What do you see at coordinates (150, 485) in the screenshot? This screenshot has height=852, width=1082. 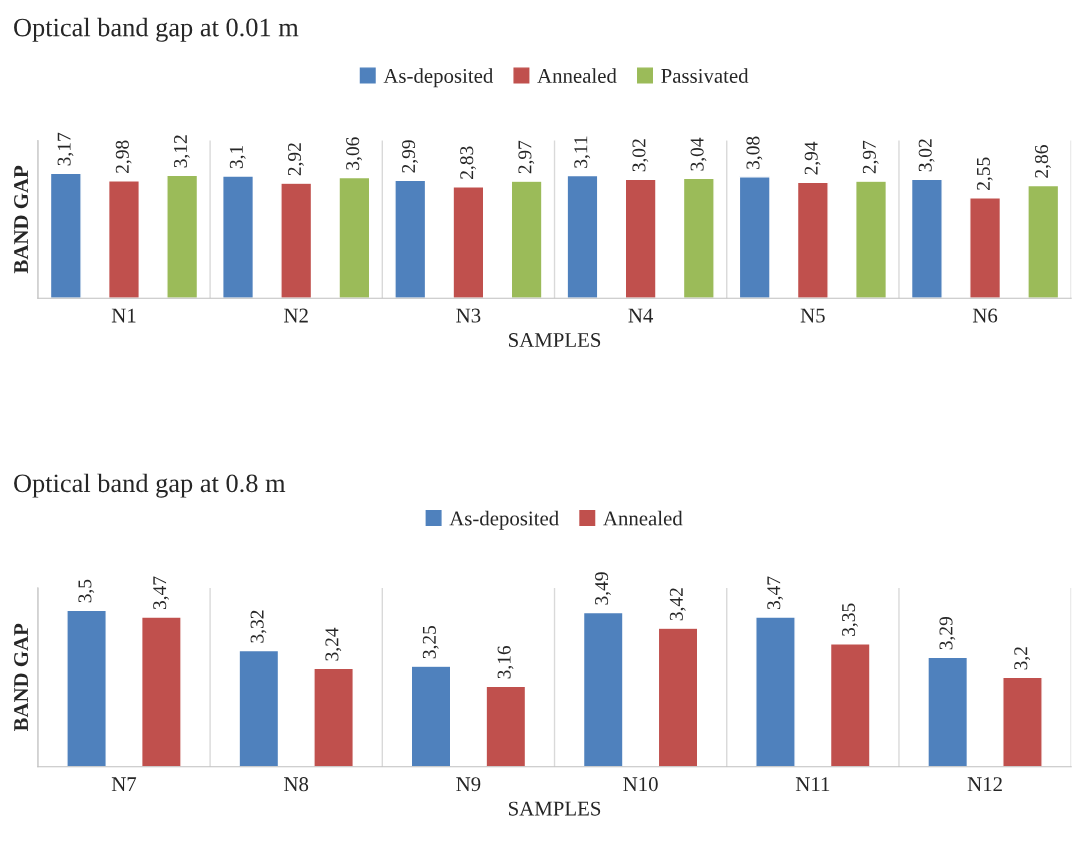 I see `chart-title: Optical band gap at 0.8 m` at bounding box center [150, 485].